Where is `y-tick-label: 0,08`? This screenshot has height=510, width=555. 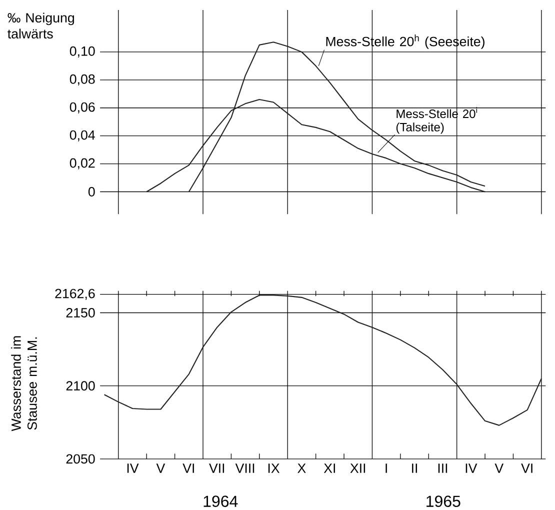
y-tick-label: 0,08 is located at coordinates (82, 80).